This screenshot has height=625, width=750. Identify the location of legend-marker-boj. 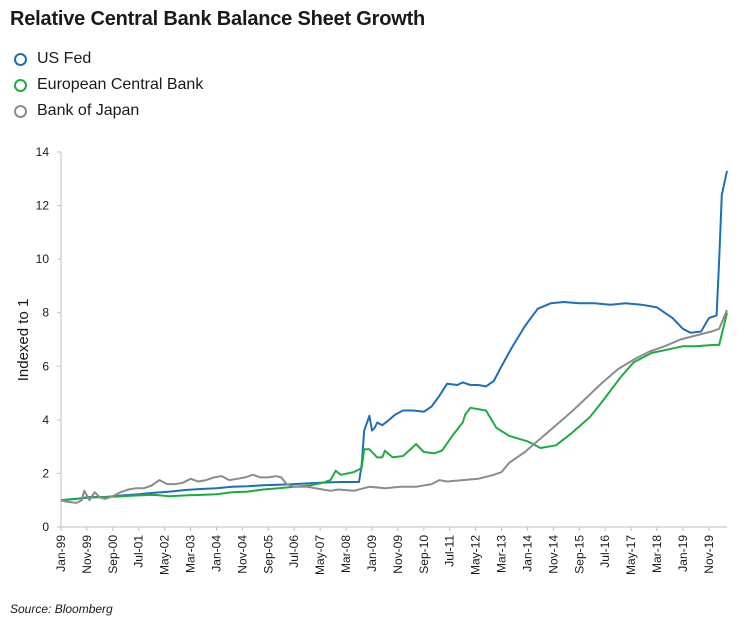
(20, 111).